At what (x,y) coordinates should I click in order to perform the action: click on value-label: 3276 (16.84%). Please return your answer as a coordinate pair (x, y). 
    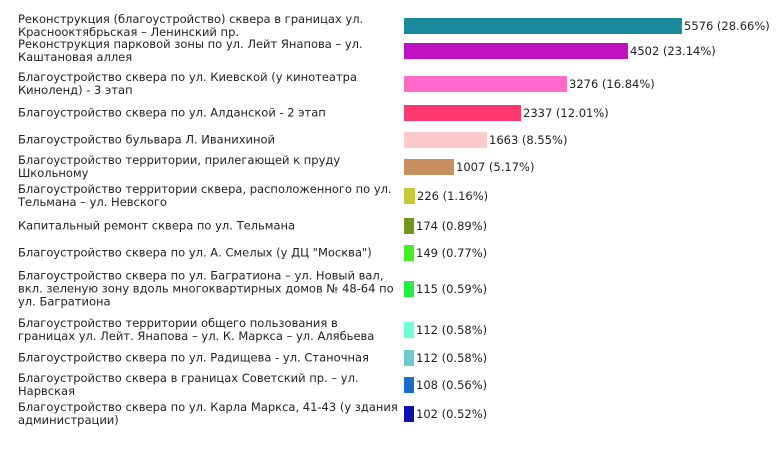
    Looking at the image, I should click on (612, 84).